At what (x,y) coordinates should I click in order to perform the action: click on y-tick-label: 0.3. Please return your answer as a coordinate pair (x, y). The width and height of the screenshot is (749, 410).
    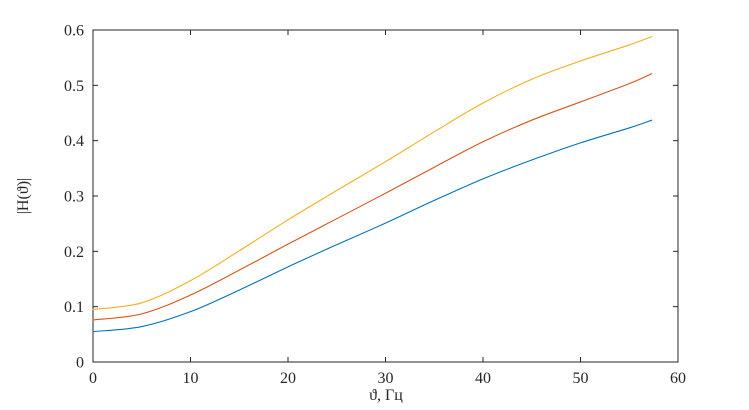
    Looking at the image, I should click on (74, 197).